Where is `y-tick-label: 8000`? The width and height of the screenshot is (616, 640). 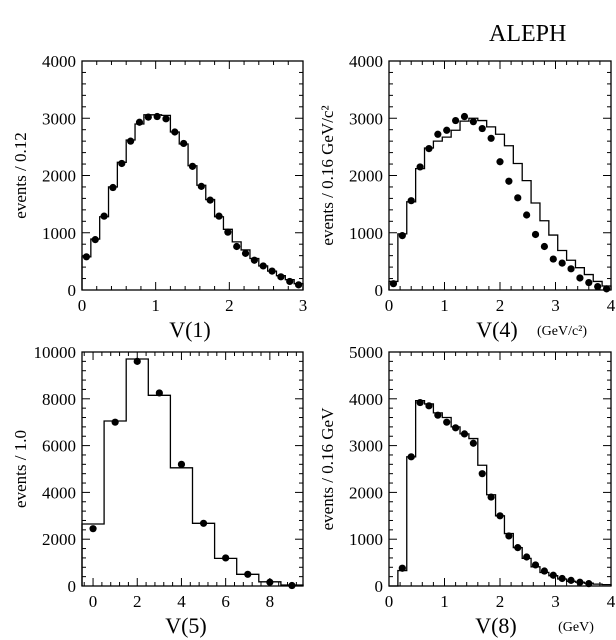
y-tick-label: 8000 is located at coordinates (59, 399).